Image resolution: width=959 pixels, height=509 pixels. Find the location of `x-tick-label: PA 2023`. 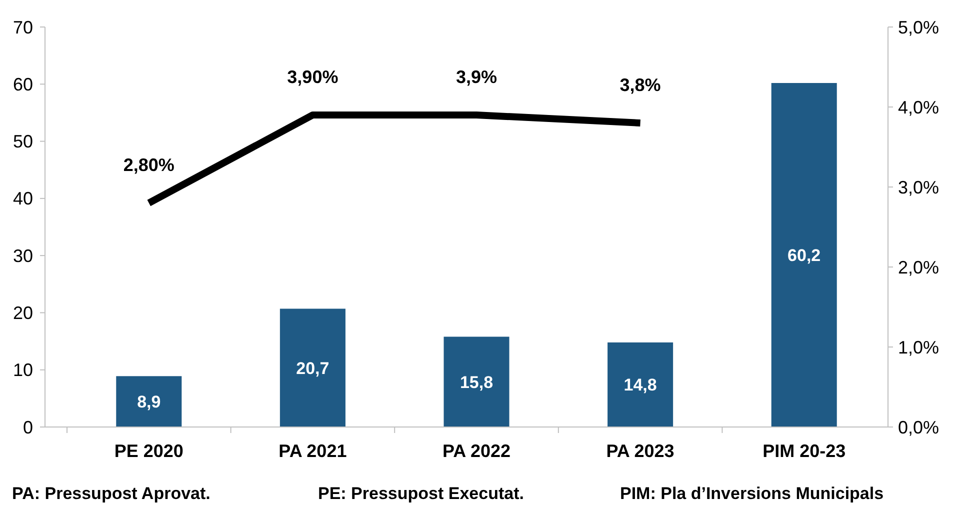

x-tick-label: PA 2023 is located at coordinates (640, 451).